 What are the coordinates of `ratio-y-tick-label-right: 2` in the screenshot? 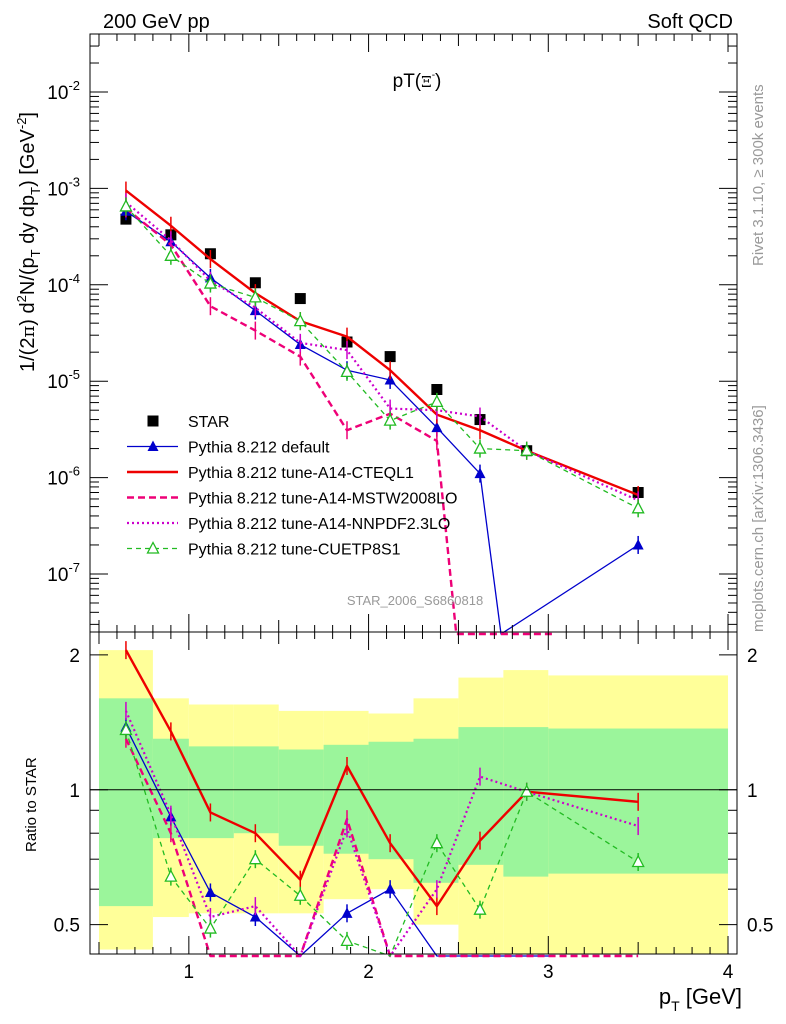 It's located at (752, 656).